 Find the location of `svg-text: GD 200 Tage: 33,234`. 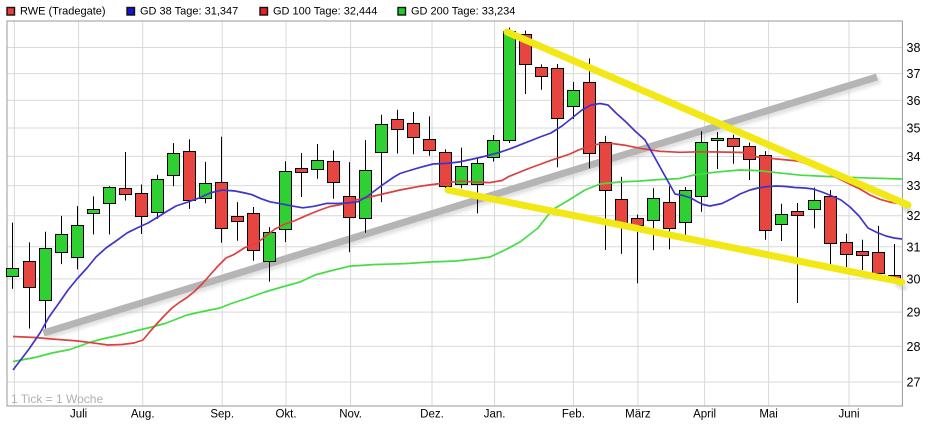

svg-text: GD 200 Tage: 33,234 is located at coordinates (463, 12).